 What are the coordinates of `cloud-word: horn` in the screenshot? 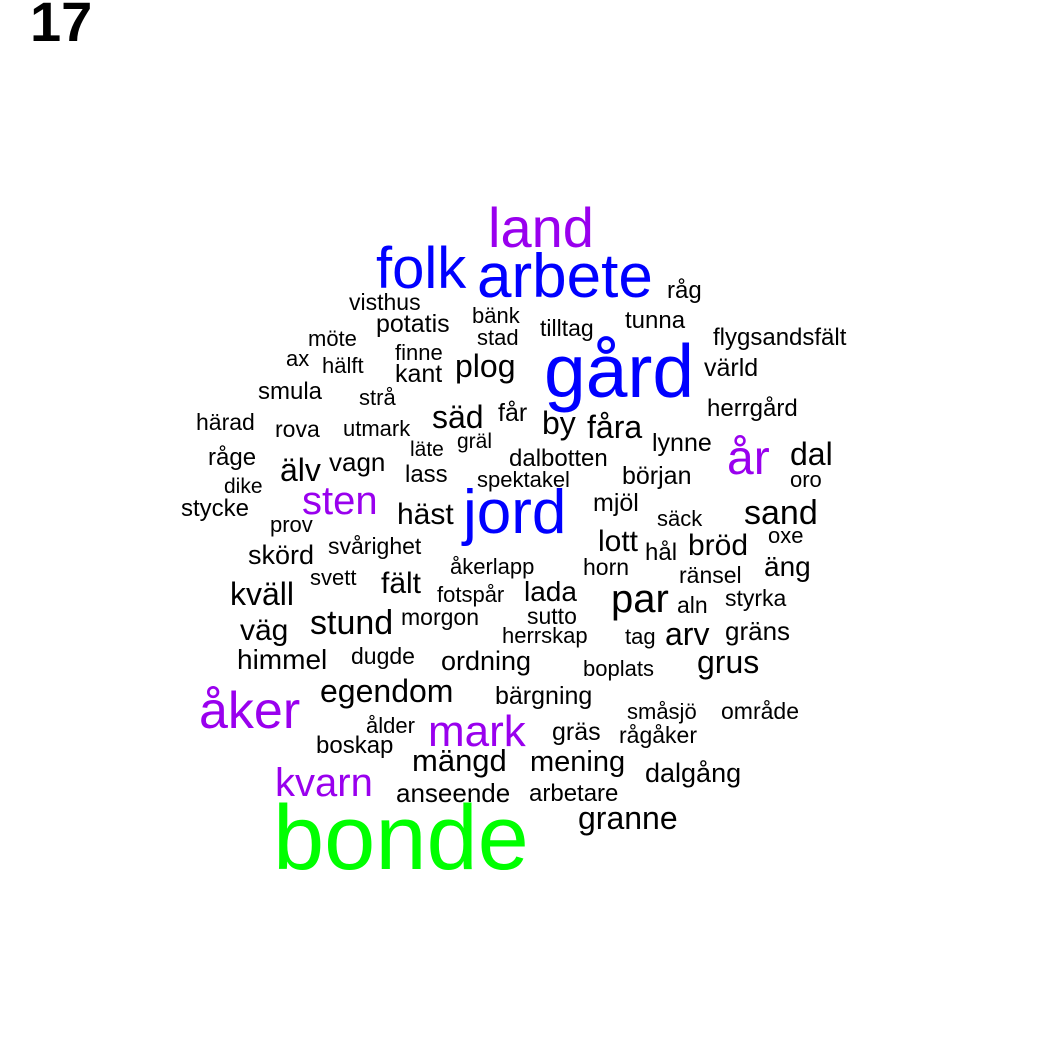 It's located at (606, 567).